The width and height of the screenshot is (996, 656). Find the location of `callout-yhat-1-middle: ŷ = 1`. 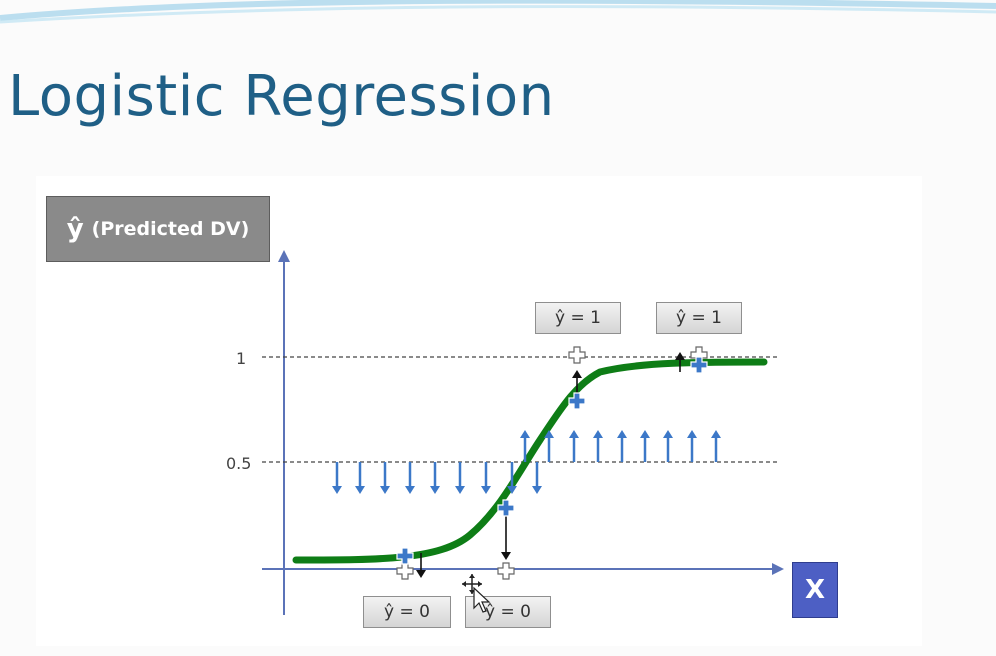

callout-yhat-1-middle: ŷ = 1 is located at coordinates (578, 318).